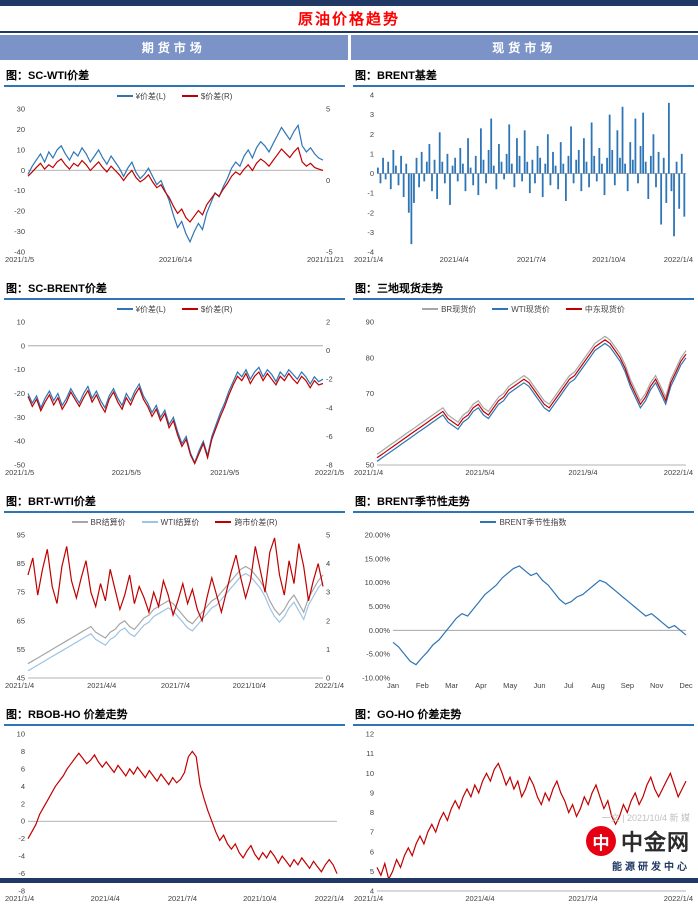  I want to click on svg-text: -1, so click(370, 193).